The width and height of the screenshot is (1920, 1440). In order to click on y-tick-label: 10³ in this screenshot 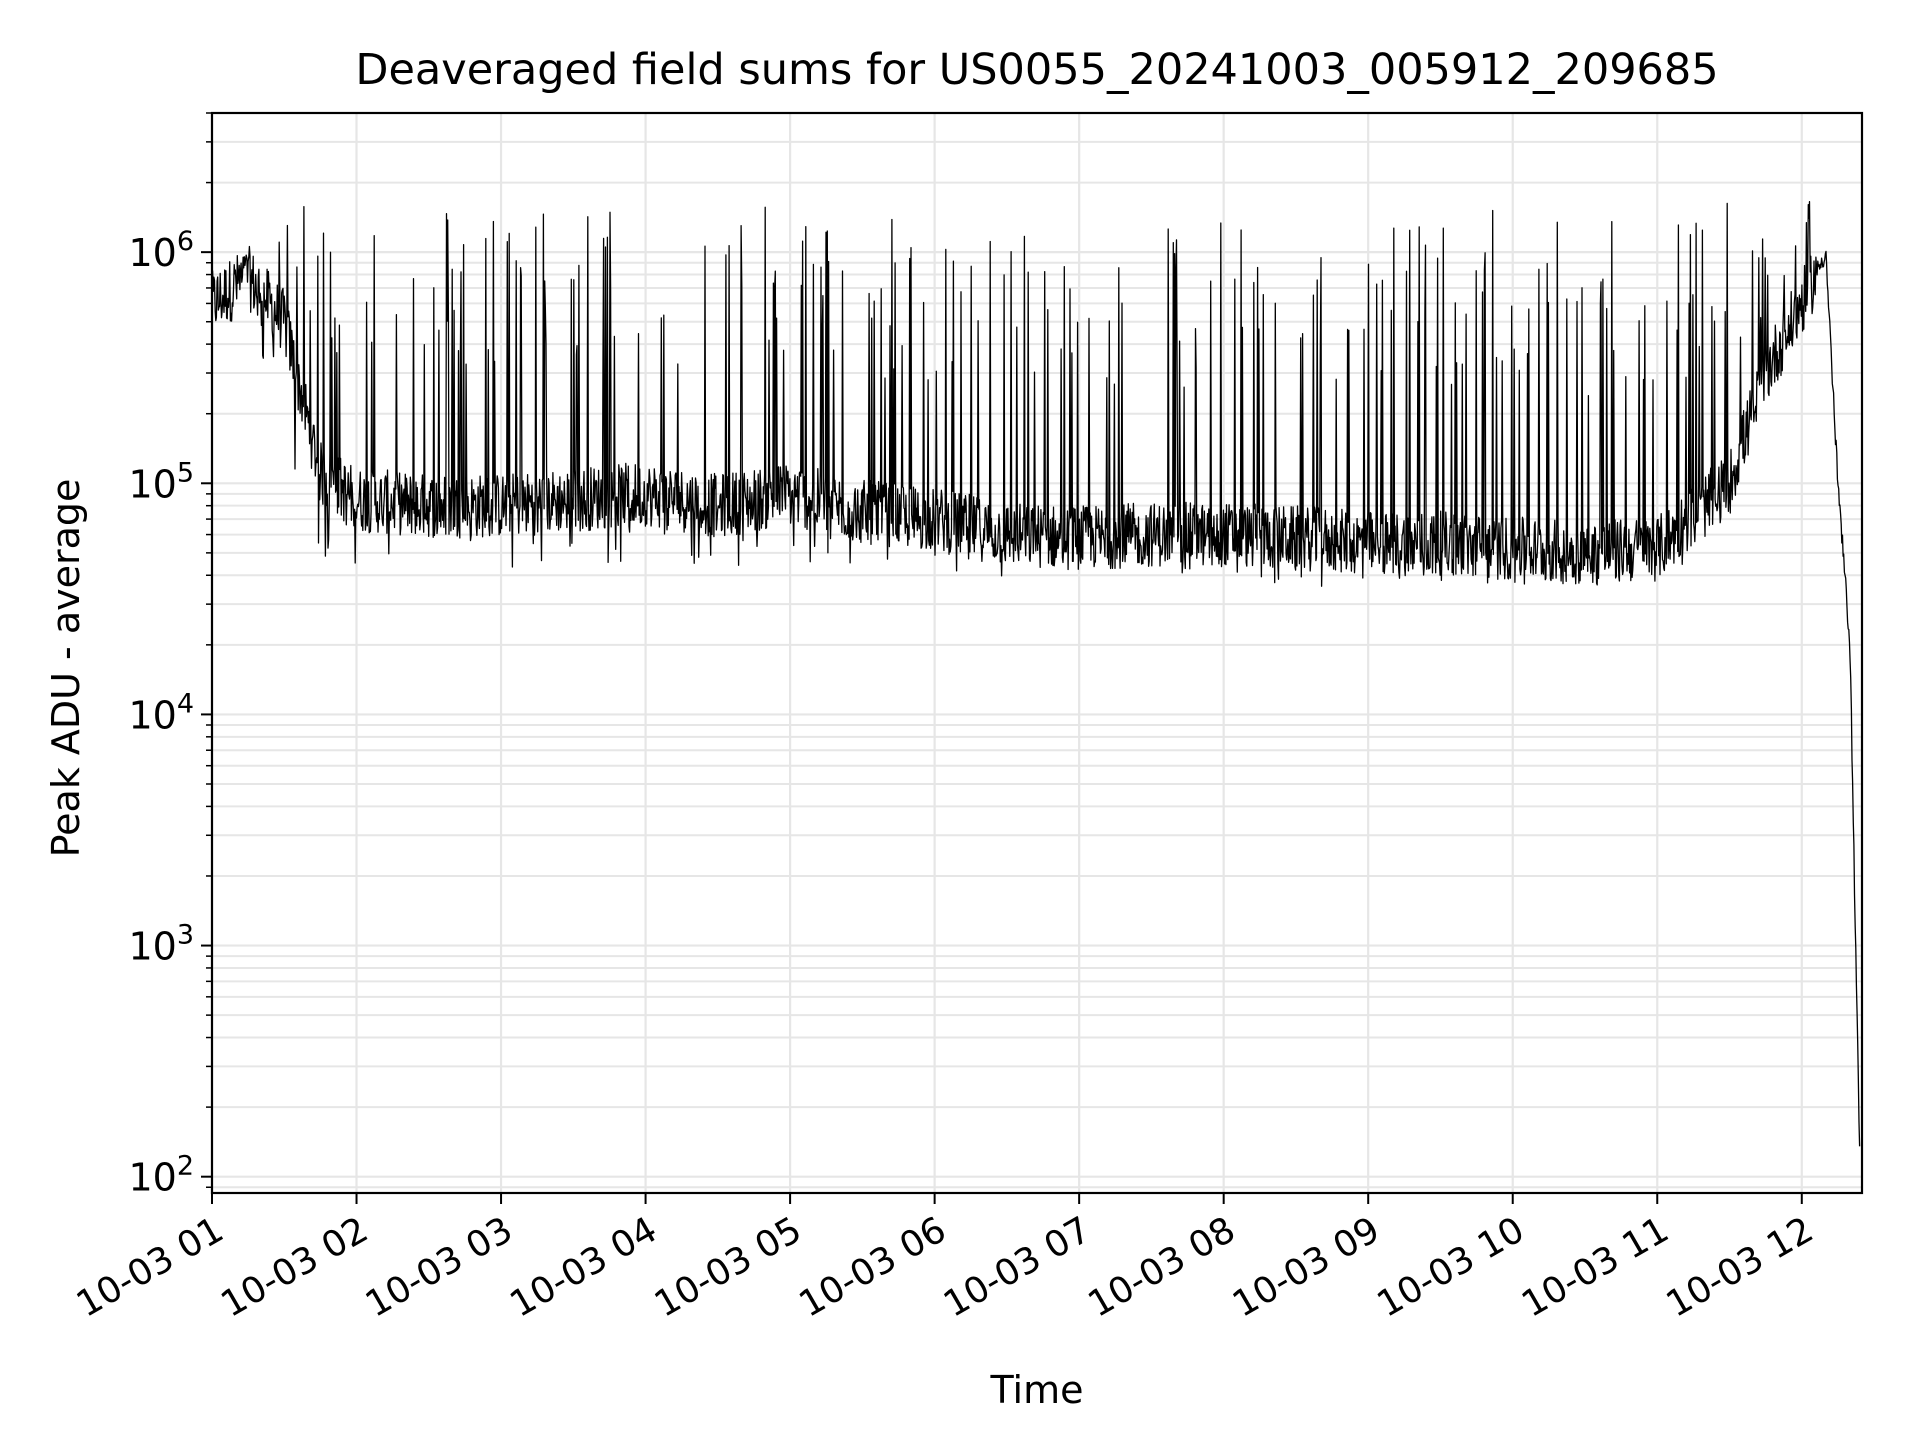, I will do `click(161, 944)`.